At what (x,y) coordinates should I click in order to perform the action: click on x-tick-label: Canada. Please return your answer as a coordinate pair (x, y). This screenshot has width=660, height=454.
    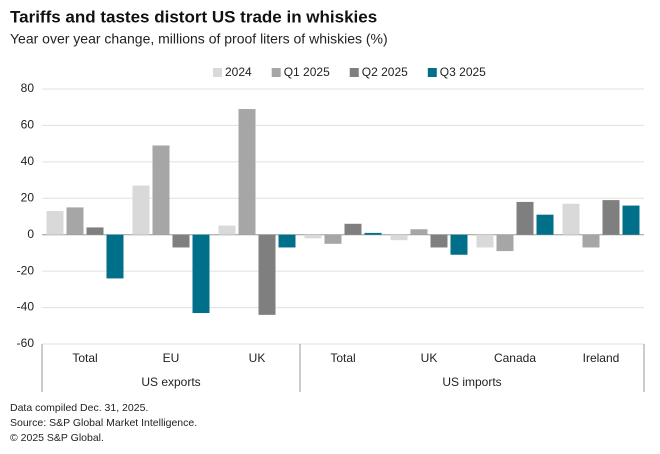
    Looking at the image, I should click on (515, 358).